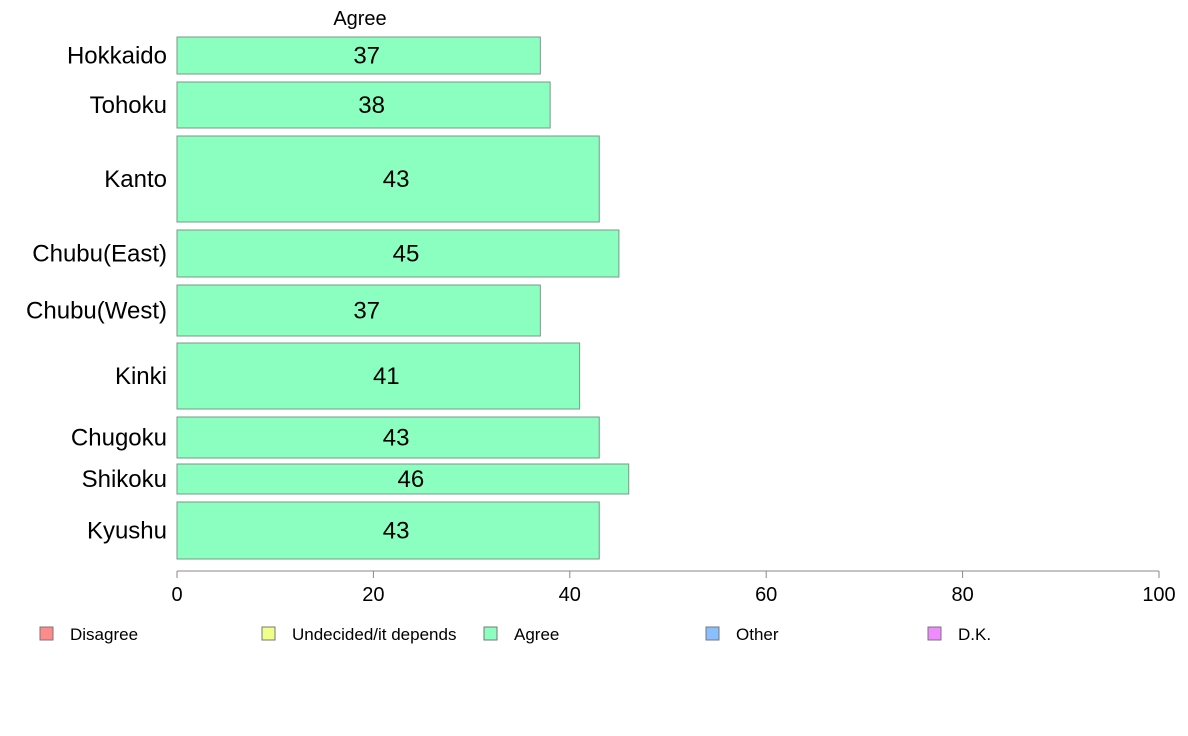 This screenshot has width=1188, height=736. Describe the element at coordinates (141, 376) in the screenshot. I see `category-label: Kinki` at that location.